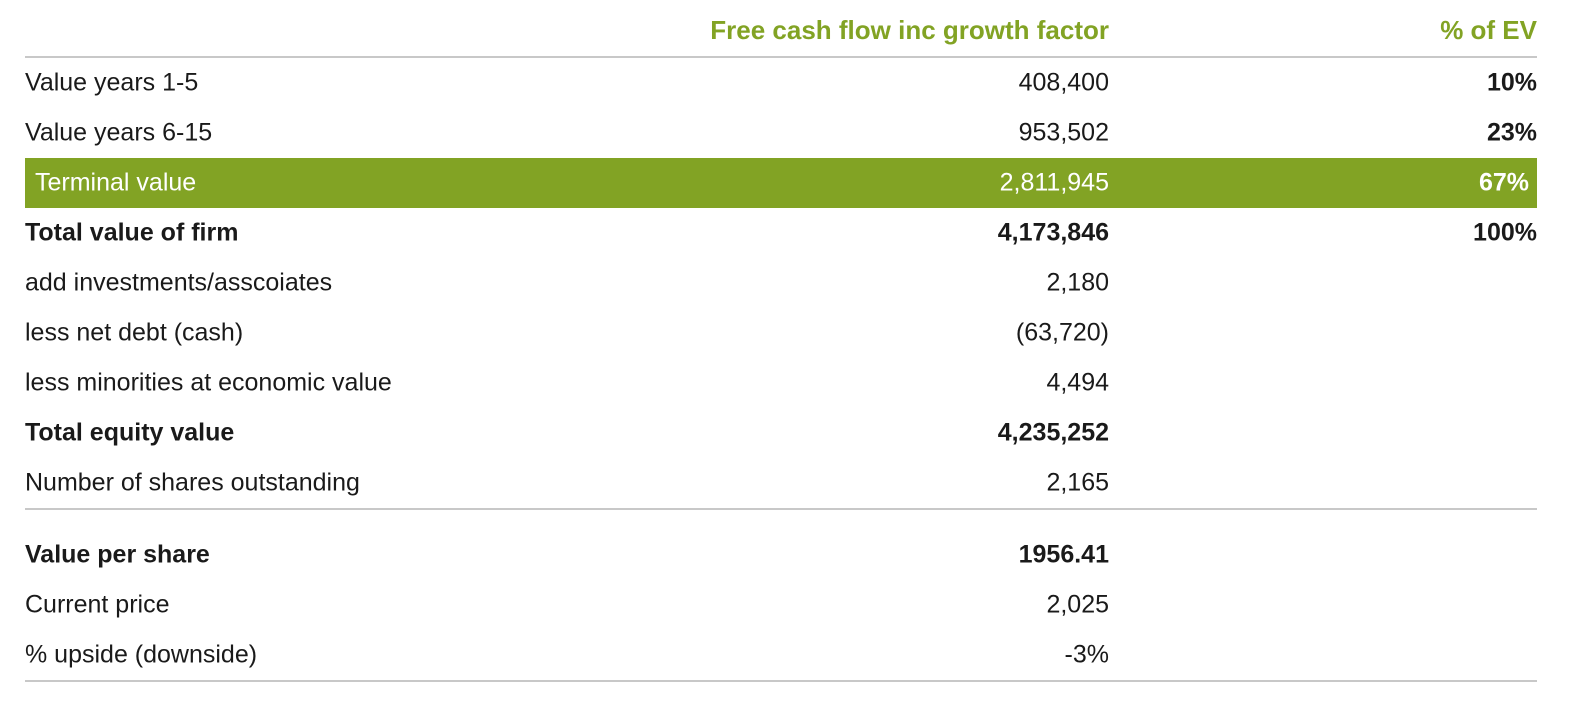 This screenshot has height=709, width=1570. I want to click on row-label: Value years 6-15, so click(119, 132).